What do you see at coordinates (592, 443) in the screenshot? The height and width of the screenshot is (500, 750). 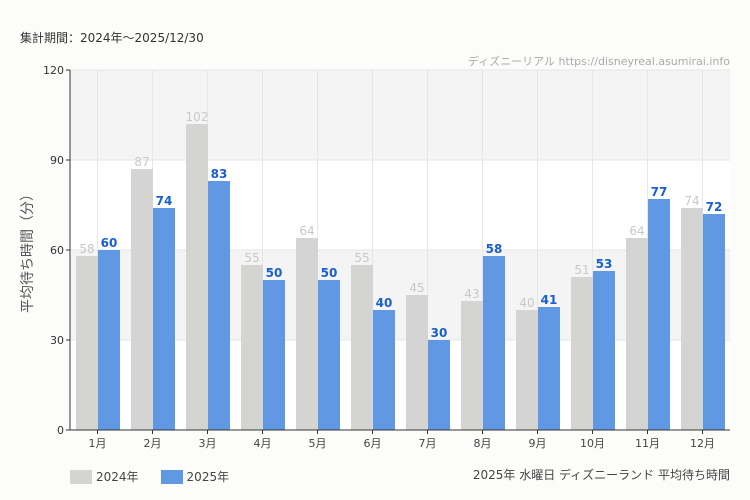 I see `x-tick-label: 10月` at bounding box center [592, 443].